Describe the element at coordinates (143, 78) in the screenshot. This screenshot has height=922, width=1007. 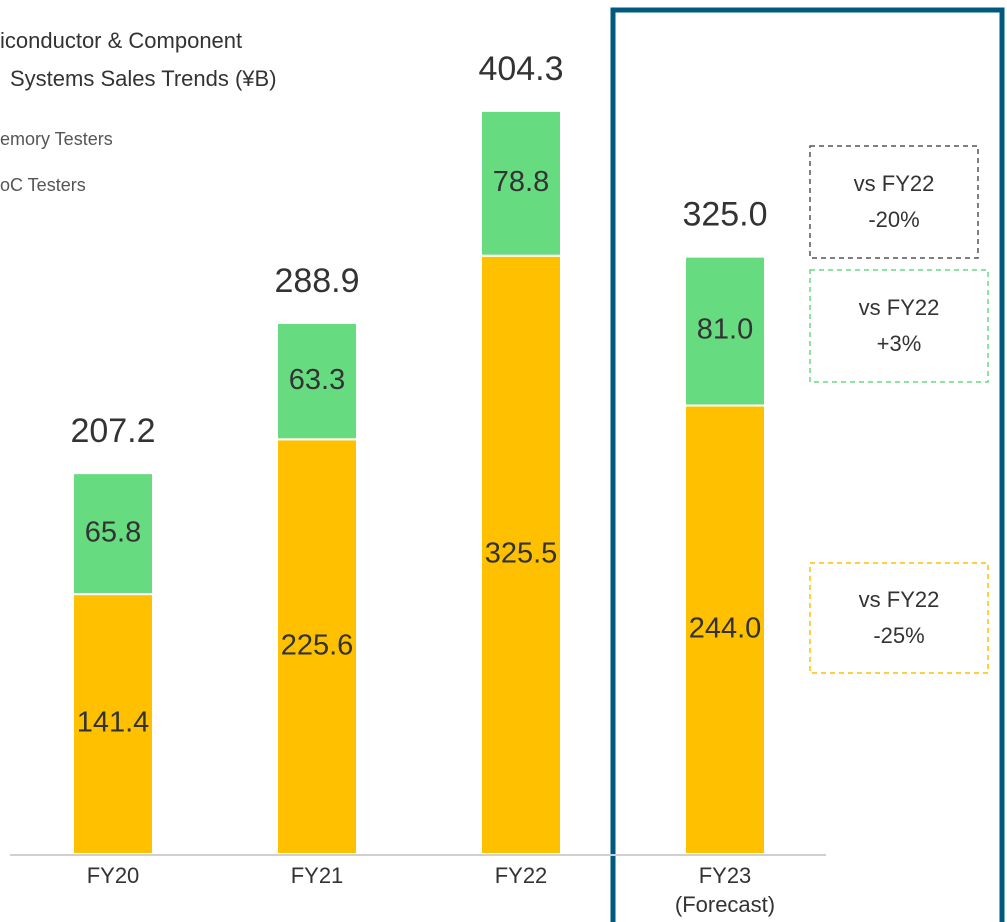
I see `chart-title: Systems Sales Trends (¥B)` at that location.